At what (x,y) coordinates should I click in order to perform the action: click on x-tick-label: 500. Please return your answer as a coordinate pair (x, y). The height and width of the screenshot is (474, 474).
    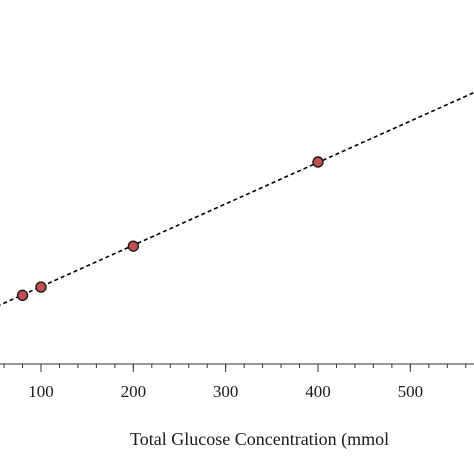
    Looking at the image, I should click on (411, 391).